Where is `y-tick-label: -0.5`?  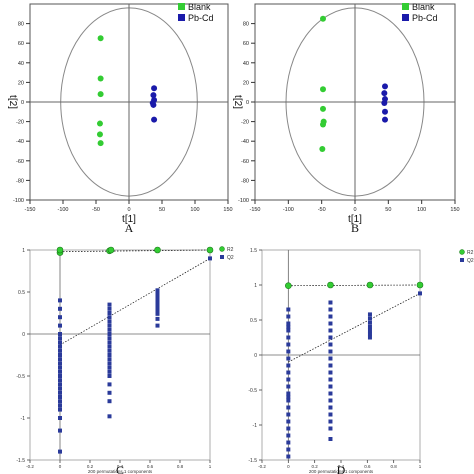
y-tick-label: -0.5 is located at coordinates (252, 391).